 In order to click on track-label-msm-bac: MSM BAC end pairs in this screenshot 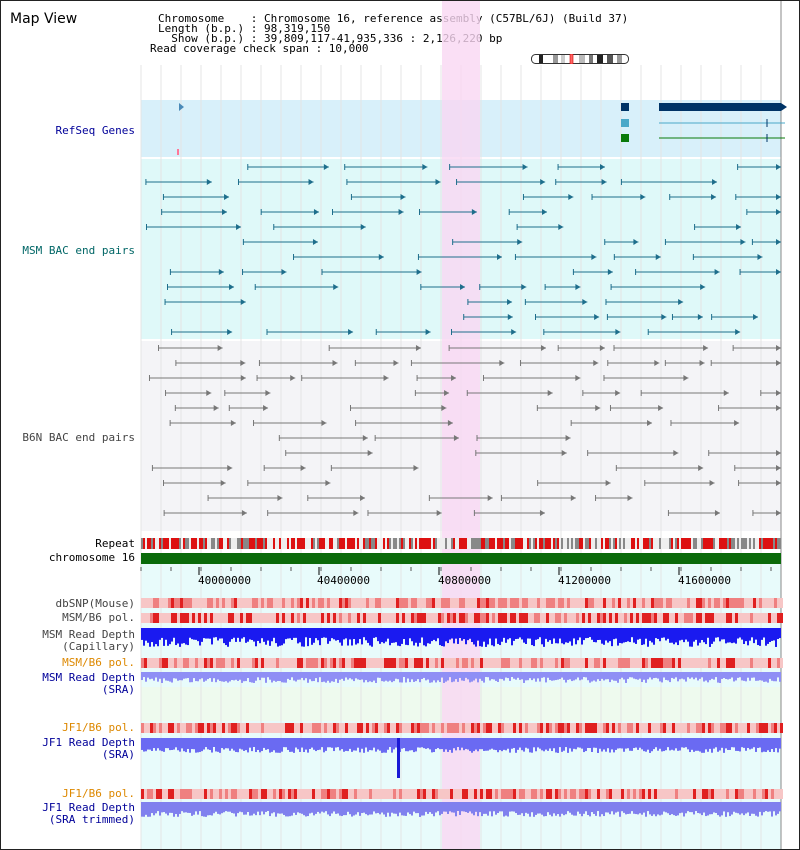, I will do `click(78, 250)`.